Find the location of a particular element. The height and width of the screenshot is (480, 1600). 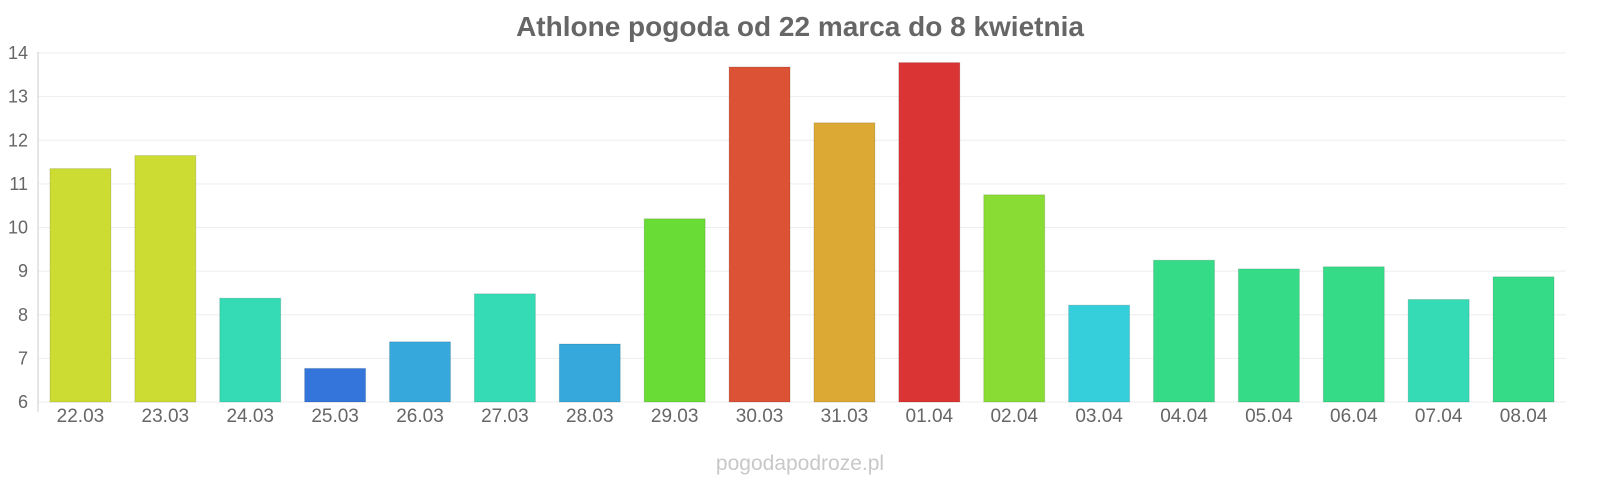

y-tick-label: 10 is located at coordinates (18, 228).